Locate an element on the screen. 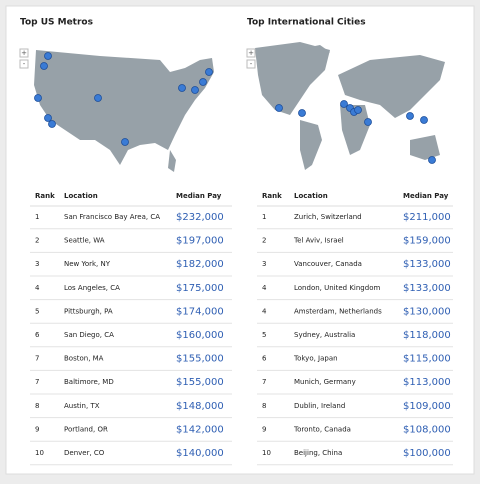  location: Toronto, Canada is located at coordinates (322, 429).